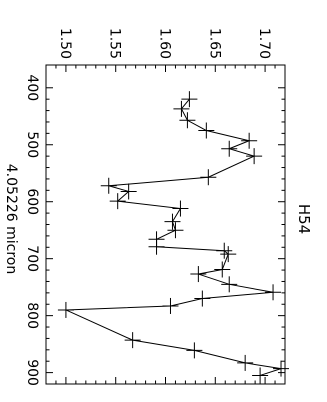 The height and width of the screenshot is (402, 327). I want to click on x-axis-label: 4.05226 micron, so click(11, 219).